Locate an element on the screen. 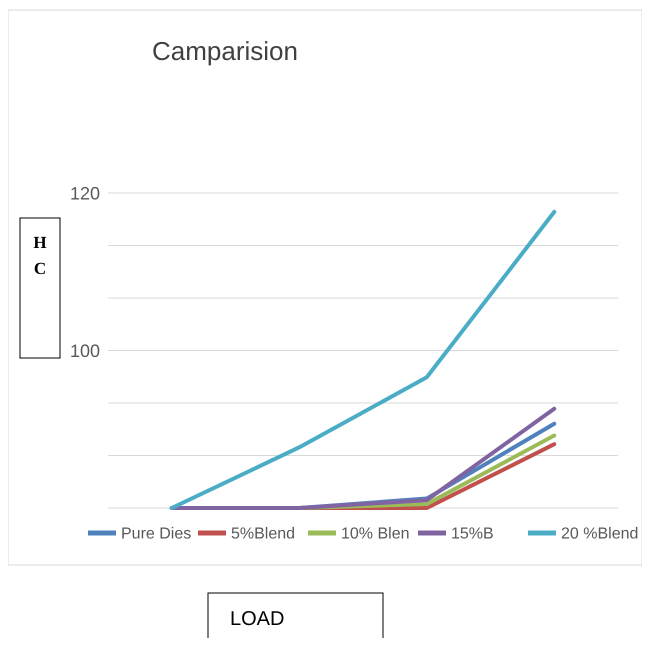 The height and width of the screenshot is (646, 650). legend-label: 10% Blen is located at coordinates (375, 534).